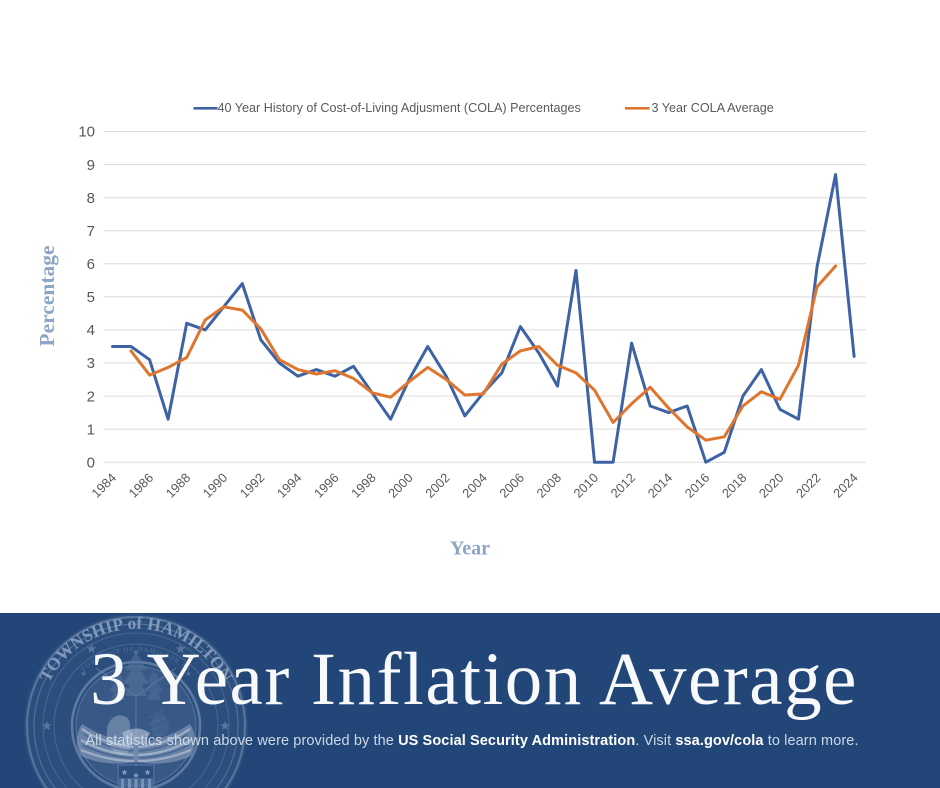 This screenshot has width=940, height=788. What do you see at coordinates (91, 396) in the screenshot?
I see `svg-text: 2` at bounding box center [91, 396].